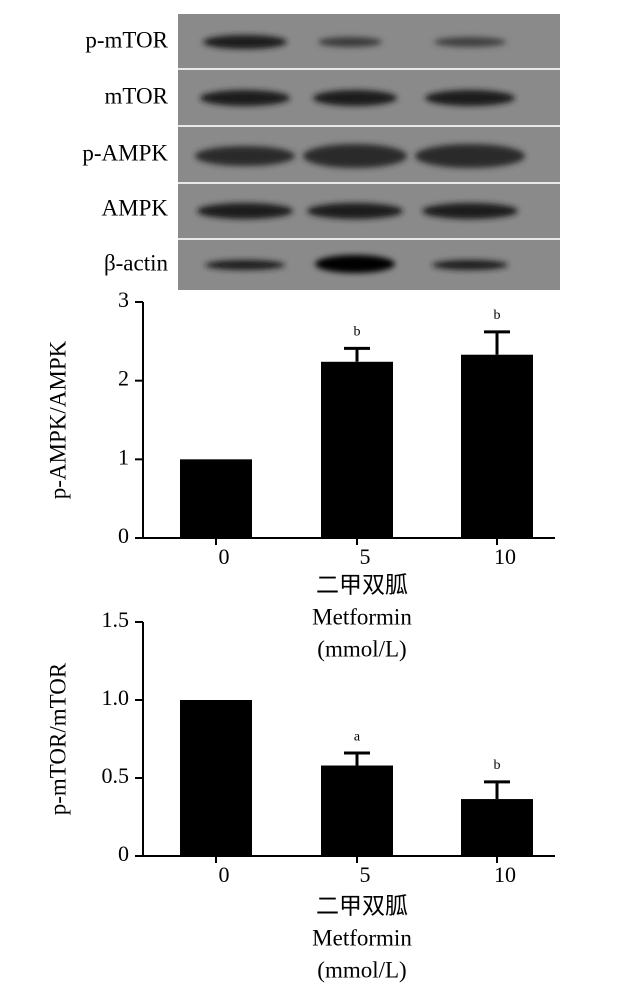  I want to click on y-tick-label: 3, so click(123, 299).